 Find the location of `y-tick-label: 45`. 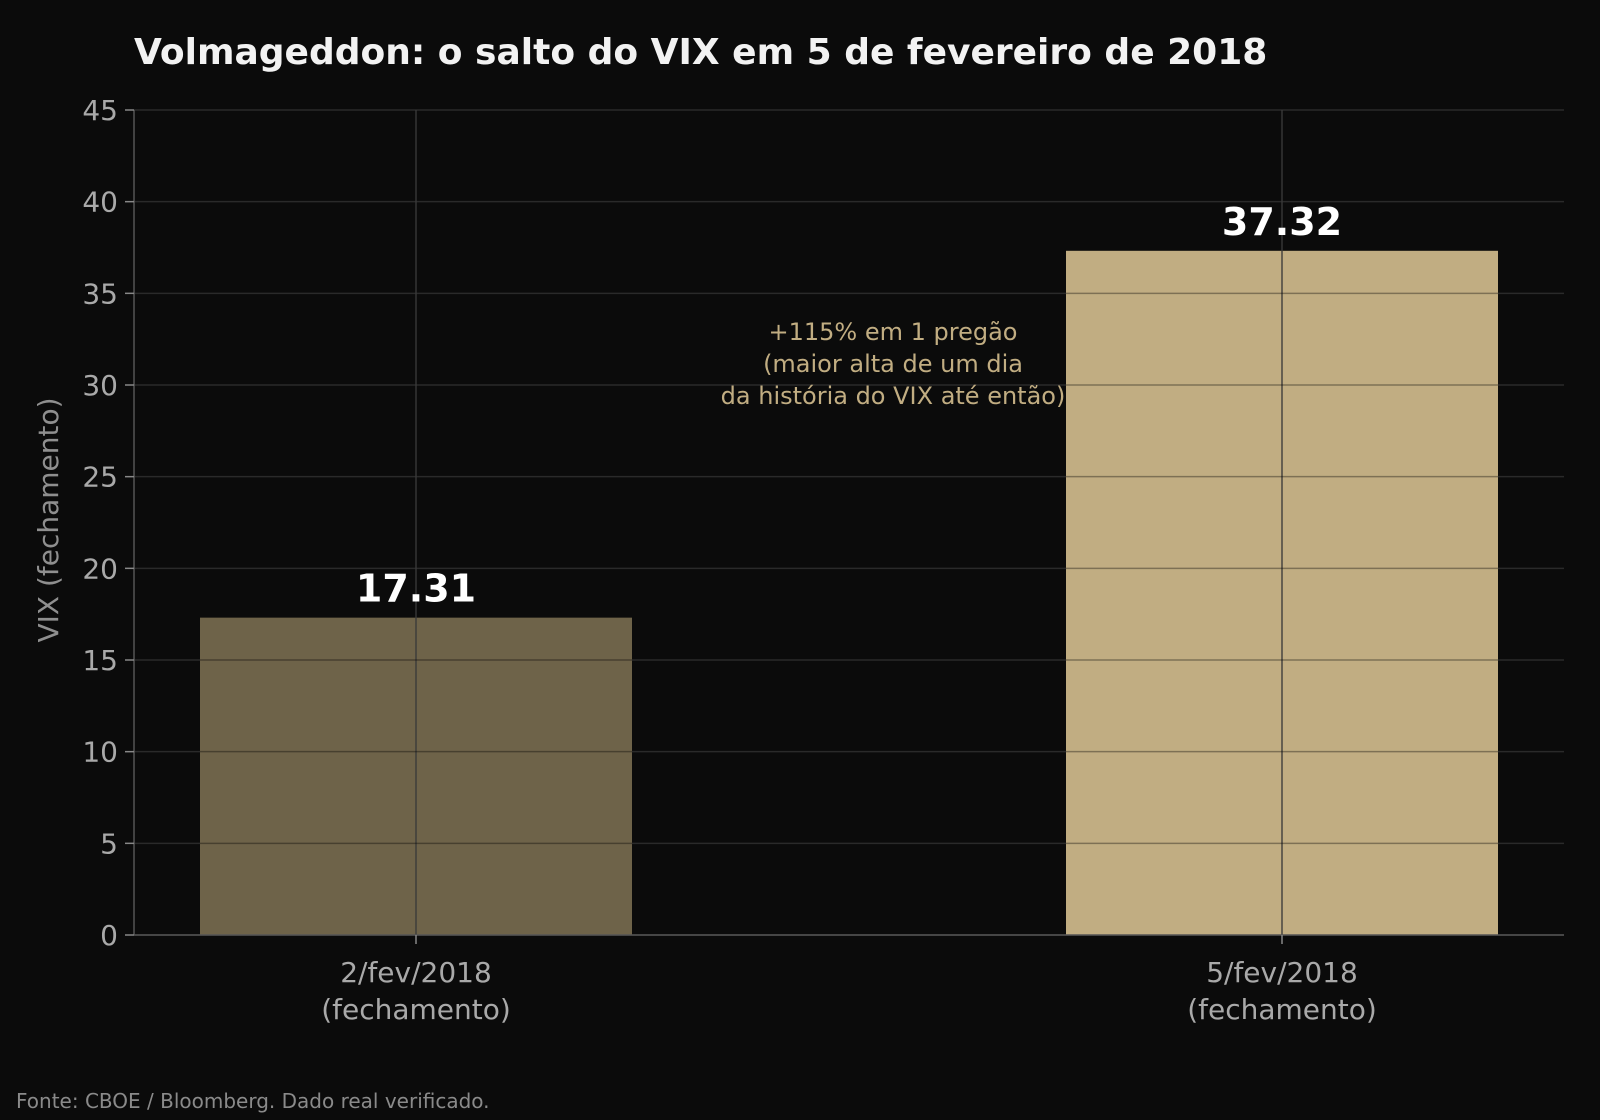

y-tick-label: 45 is located at coordinates (100, 110).